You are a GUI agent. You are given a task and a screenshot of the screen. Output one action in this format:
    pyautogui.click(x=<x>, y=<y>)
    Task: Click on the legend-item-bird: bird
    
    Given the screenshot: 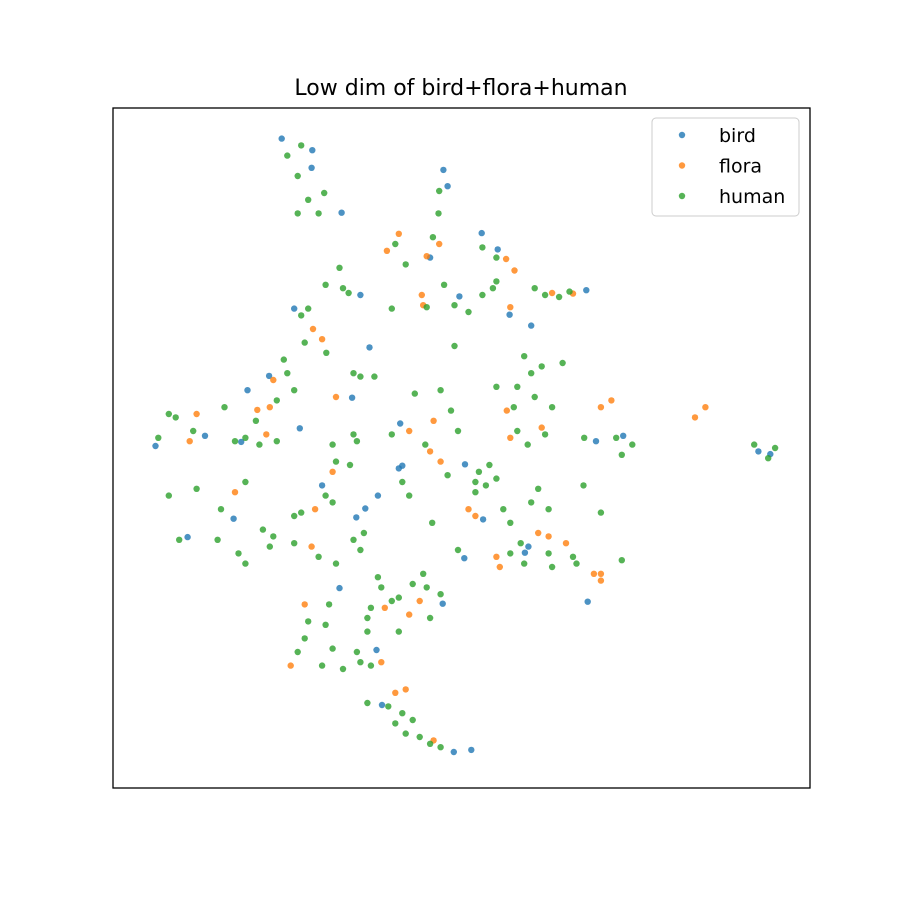 What is the action you would take?
    pyautogui.click(x=717, y=136)
    